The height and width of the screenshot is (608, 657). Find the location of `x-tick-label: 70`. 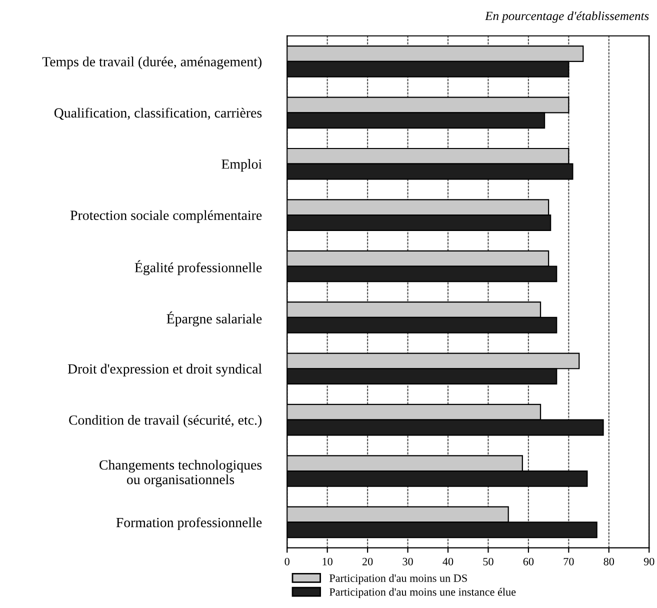

x-tick-label: 70 is located at coordinates (569, 562).